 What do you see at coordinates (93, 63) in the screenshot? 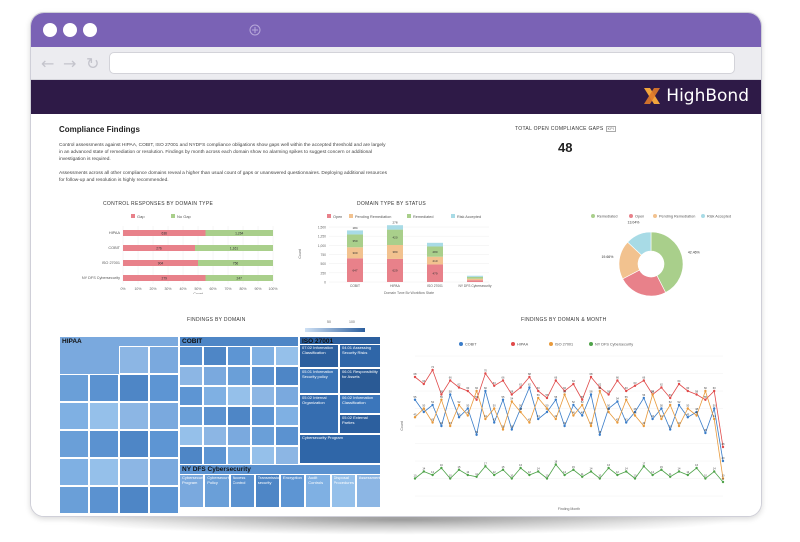
I see `reload-icon: ↻` at bounding box center [93, 63].